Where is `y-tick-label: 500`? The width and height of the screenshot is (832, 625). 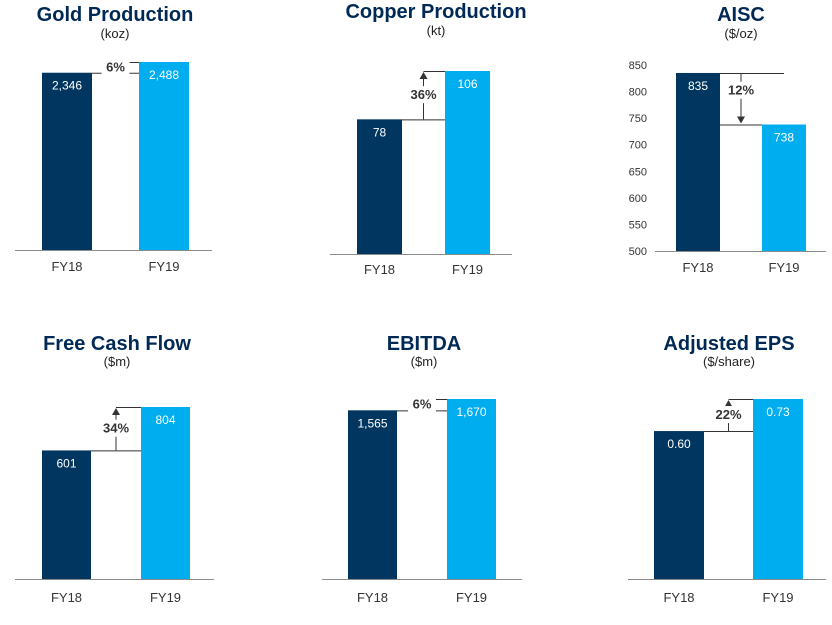
y-tick-label: 500 is located at coordinates (638, 252).